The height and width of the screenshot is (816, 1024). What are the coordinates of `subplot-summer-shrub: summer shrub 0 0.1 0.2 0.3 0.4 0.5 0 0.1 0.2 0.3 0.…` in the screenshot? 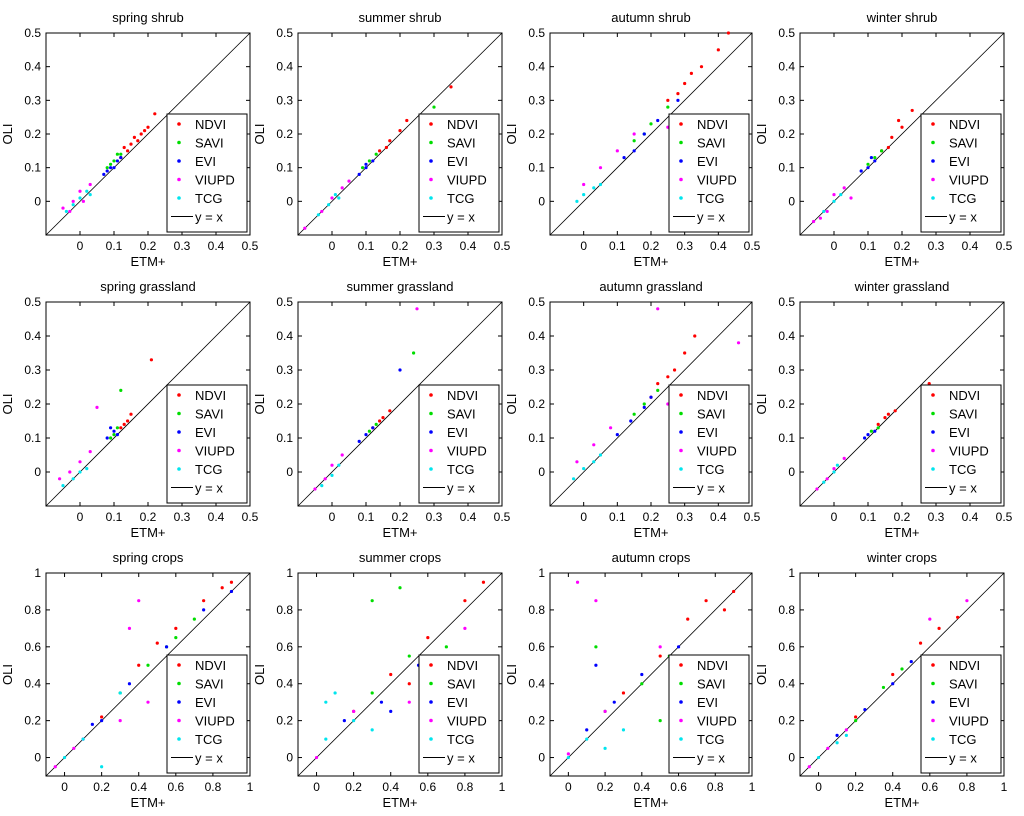 It's located at (381, 139).